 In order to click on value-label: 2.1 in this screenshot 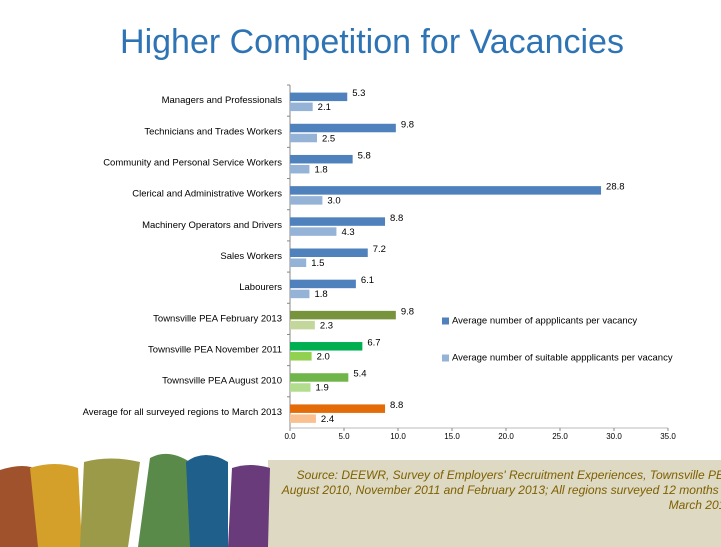, I will do `click(324, 107)`.